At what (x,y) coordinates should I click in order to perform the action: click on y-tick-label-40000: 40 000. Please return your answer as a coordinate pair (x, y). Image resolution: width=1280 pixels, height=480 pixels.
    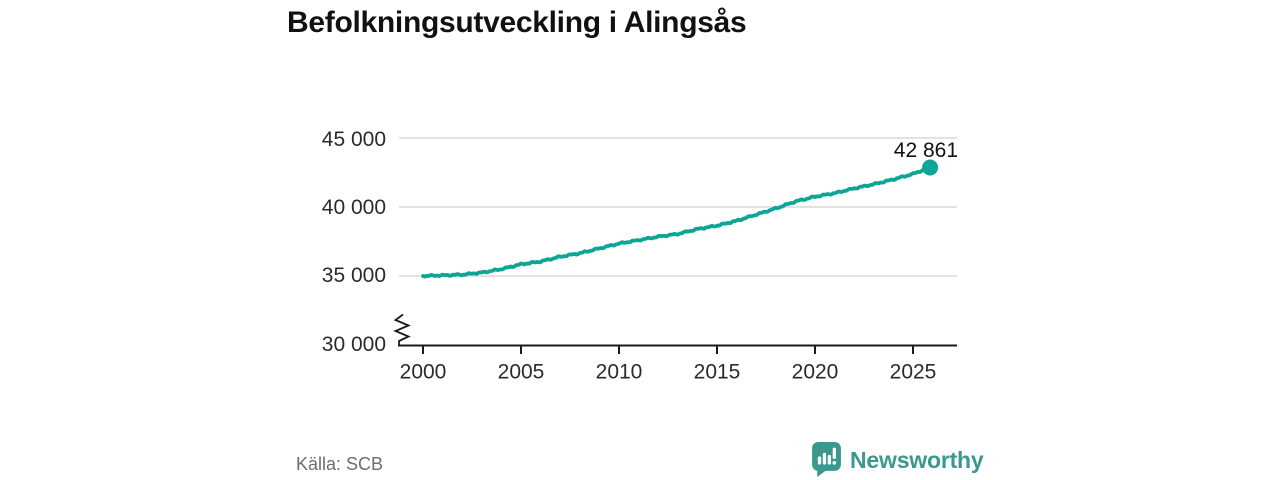
    Looking at the image, I should click on (354, 207).